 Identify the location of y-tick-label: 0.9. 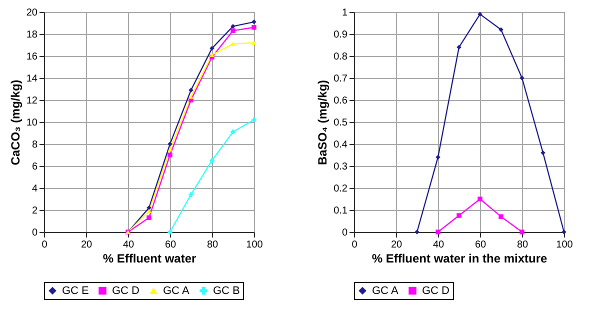
(341, 35).